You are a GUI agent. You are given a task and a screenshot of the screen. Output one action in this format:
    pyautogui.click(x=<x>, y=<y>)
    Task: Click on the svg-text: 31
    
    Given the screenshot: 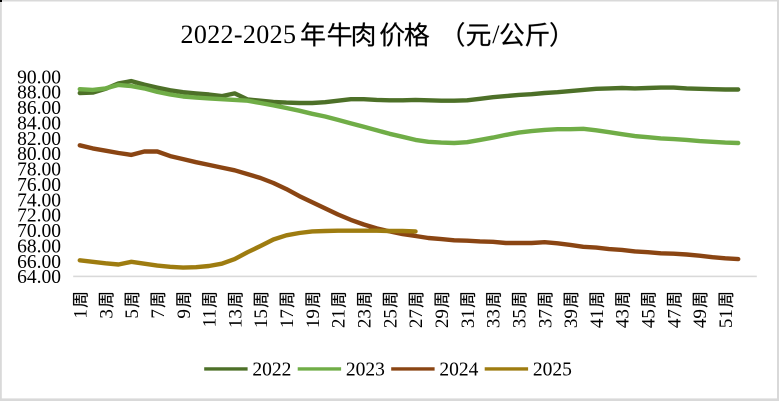 What is the action you would take?
    pyautogui.click(x=468, y=318)
    